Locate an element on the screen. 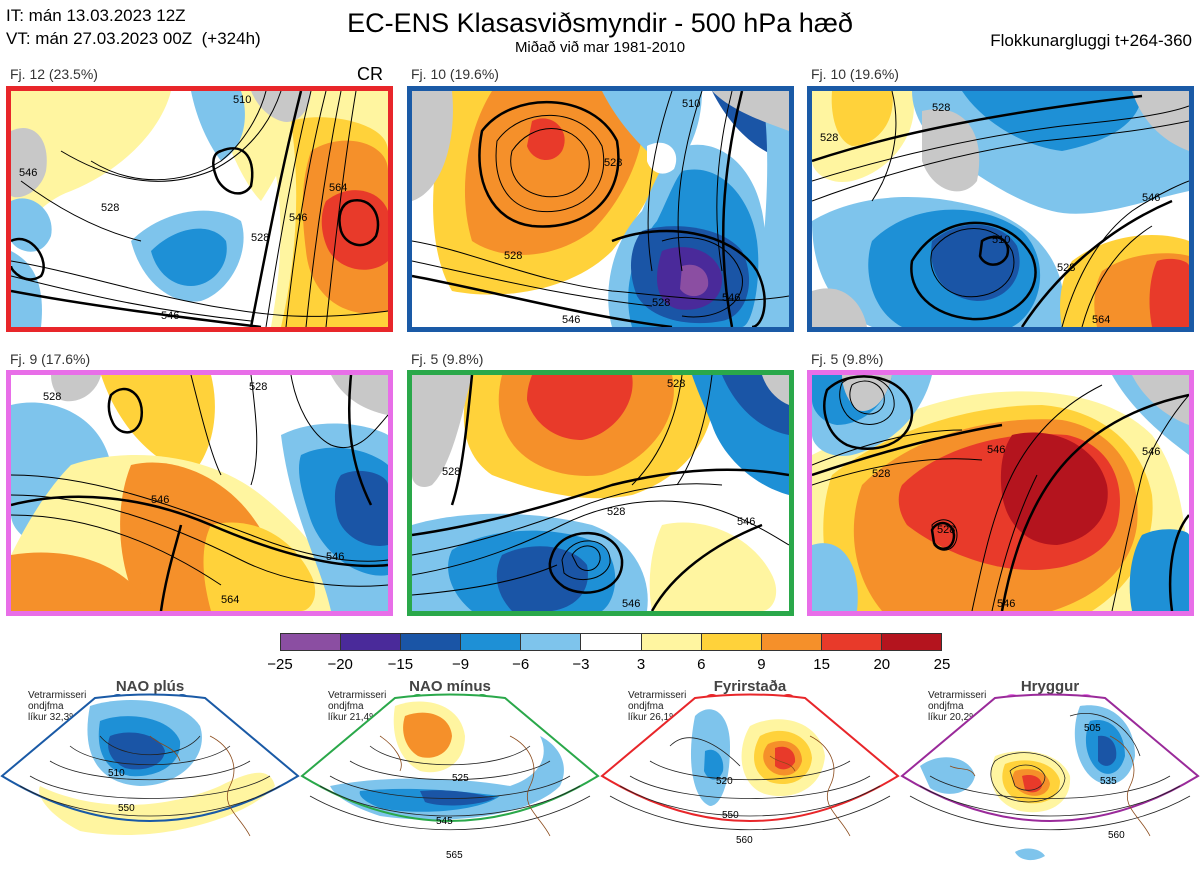 The image size is (1200, 871). regime-probability: Vetrarmisseri ondjfma líkur 21,4% is located at coordinates (357, 706).